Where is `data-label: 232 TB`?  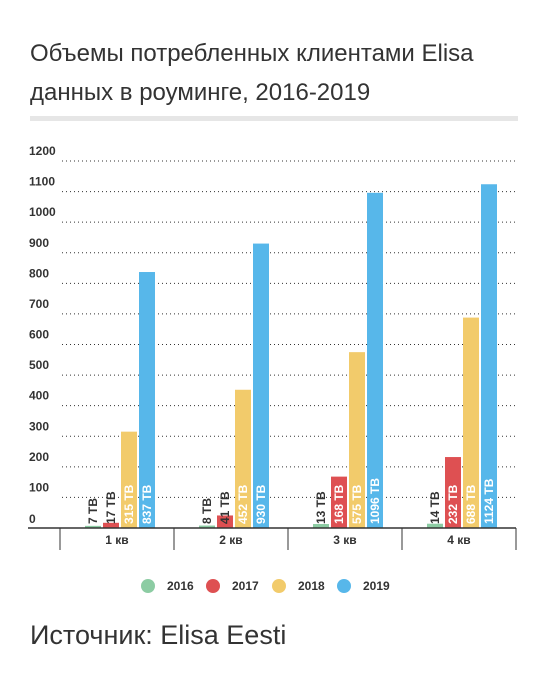 data-label: 232 TB is located at coordinates (453, 504).